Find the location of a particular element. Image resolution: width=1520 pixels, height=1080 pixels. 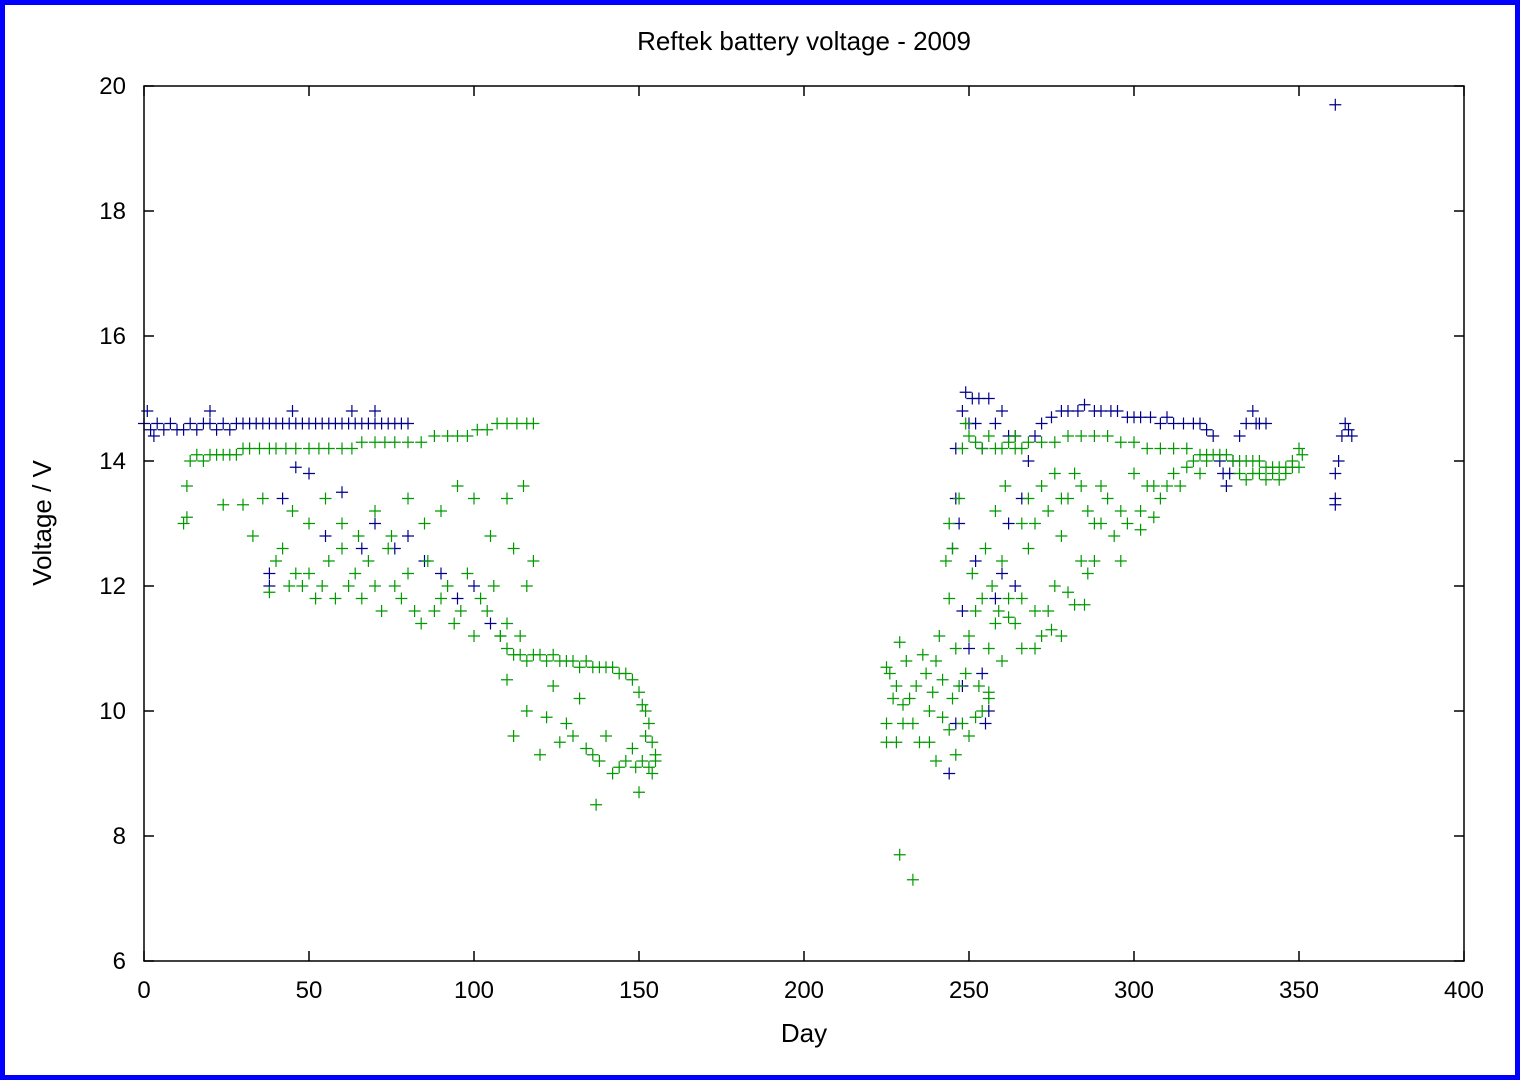

y-tick-label: 10 is located at coordinates (112, 711).